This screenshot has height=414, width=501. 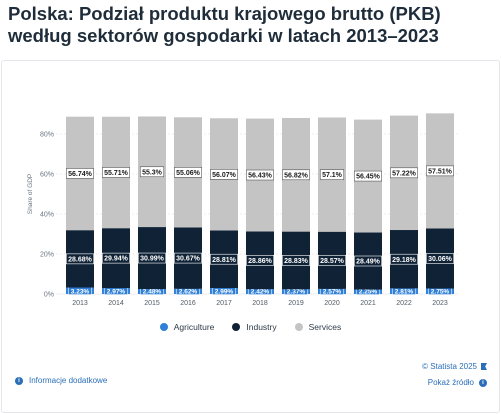 I want to click on source-info-icon: i, so click(x=483, y=382).